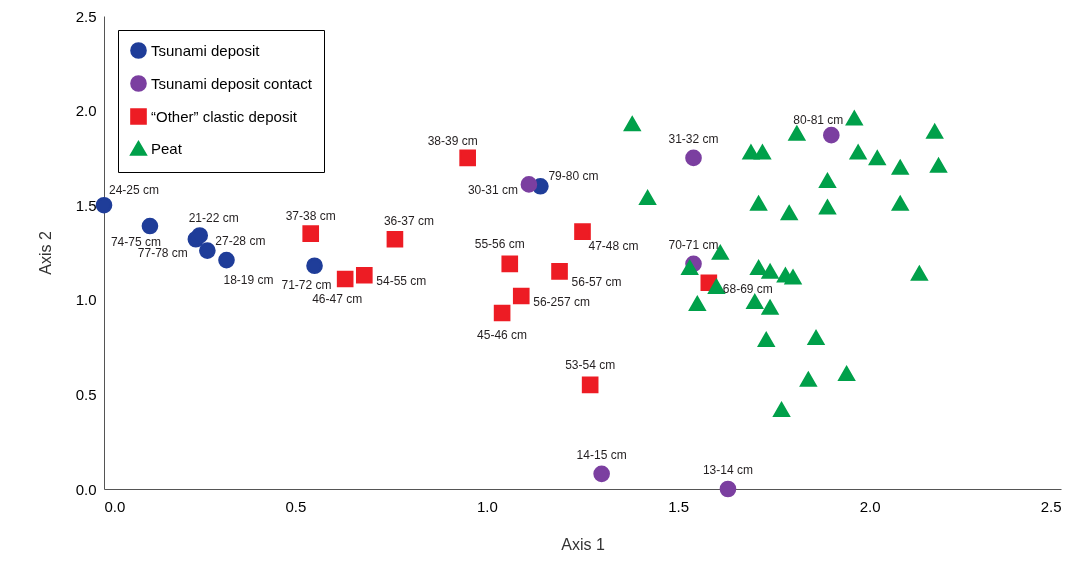  I want to click on annotation: 47-48 cm, so click(613, 245).